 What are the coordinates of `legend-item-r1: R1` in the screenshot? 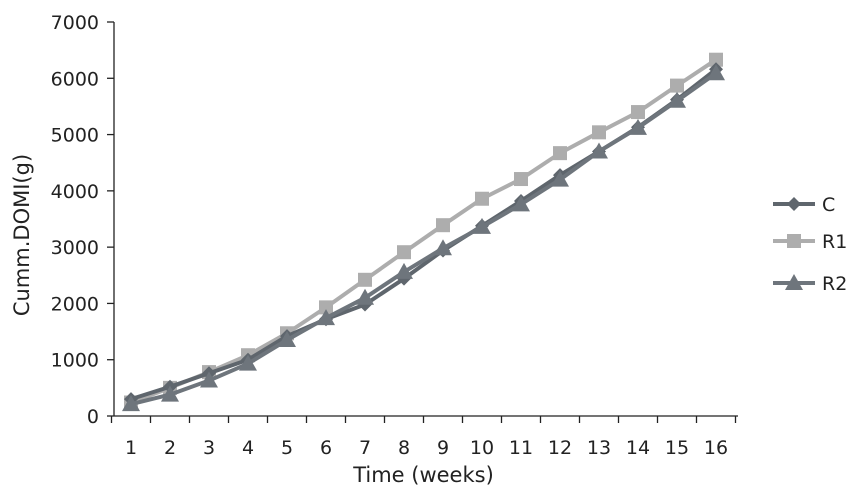 It's located at (810, 242).